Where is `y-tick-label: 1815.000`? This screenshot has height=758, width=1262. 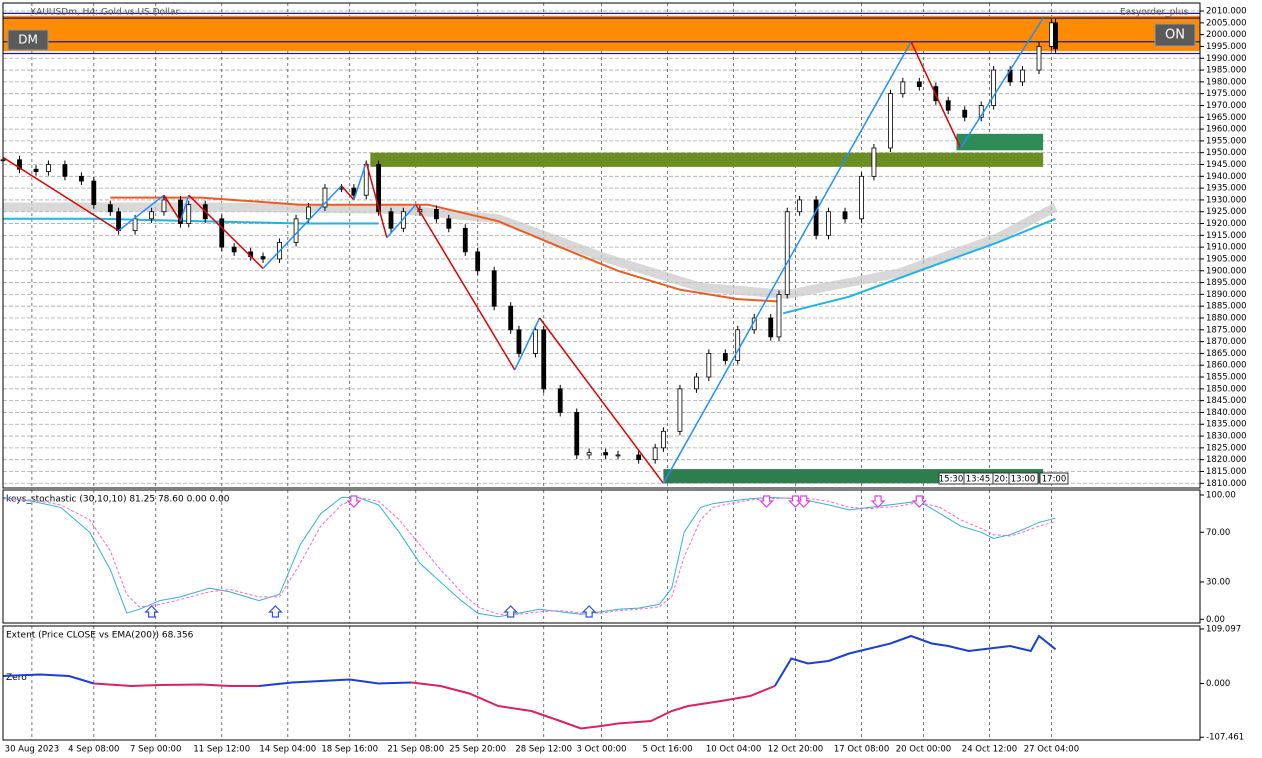 y-tick-label: 1815.000 is located at coordinates (1226, 472).